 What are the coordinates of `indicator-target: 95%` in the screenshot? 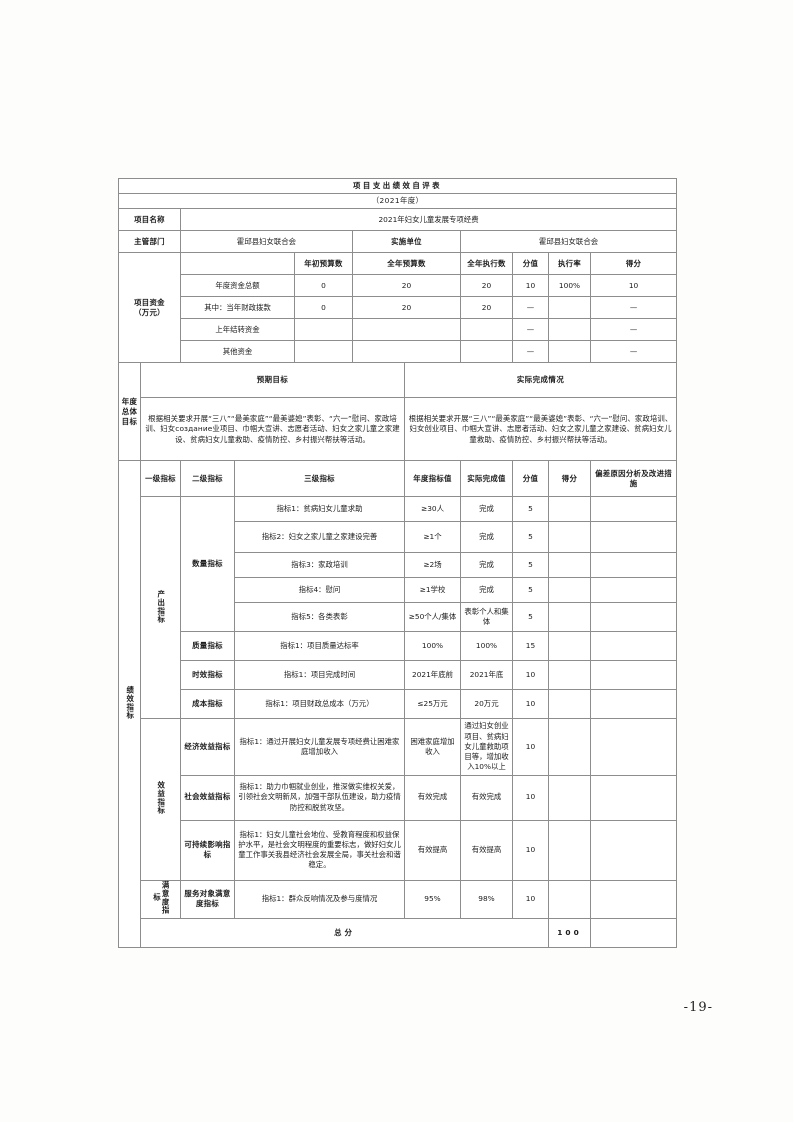 It's located at (432, 899).